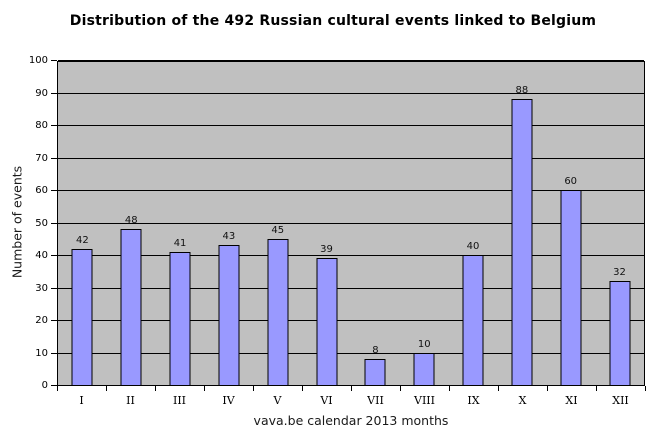  I want to click on x-tick-label-IX: IX, so click(473, 400).